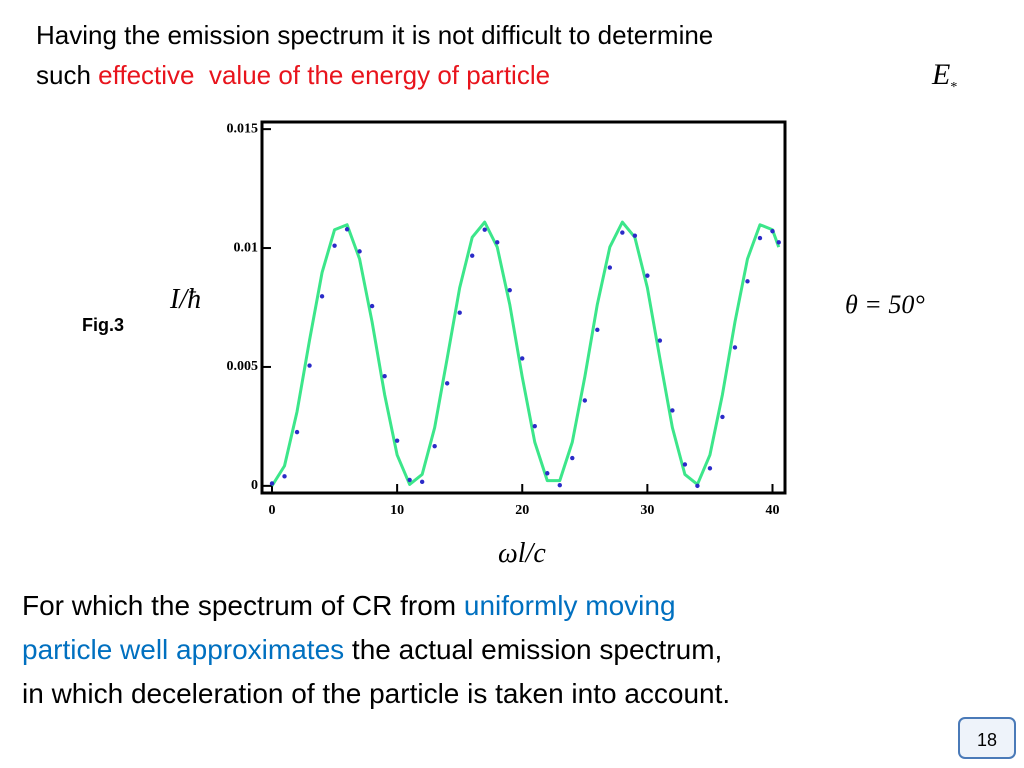 This screenshot has width=1024, height=768. What do you see at coordinates (254, 485) in the screenshot?
I see `y-tick-label: 0` at bounding box center [254, 485].